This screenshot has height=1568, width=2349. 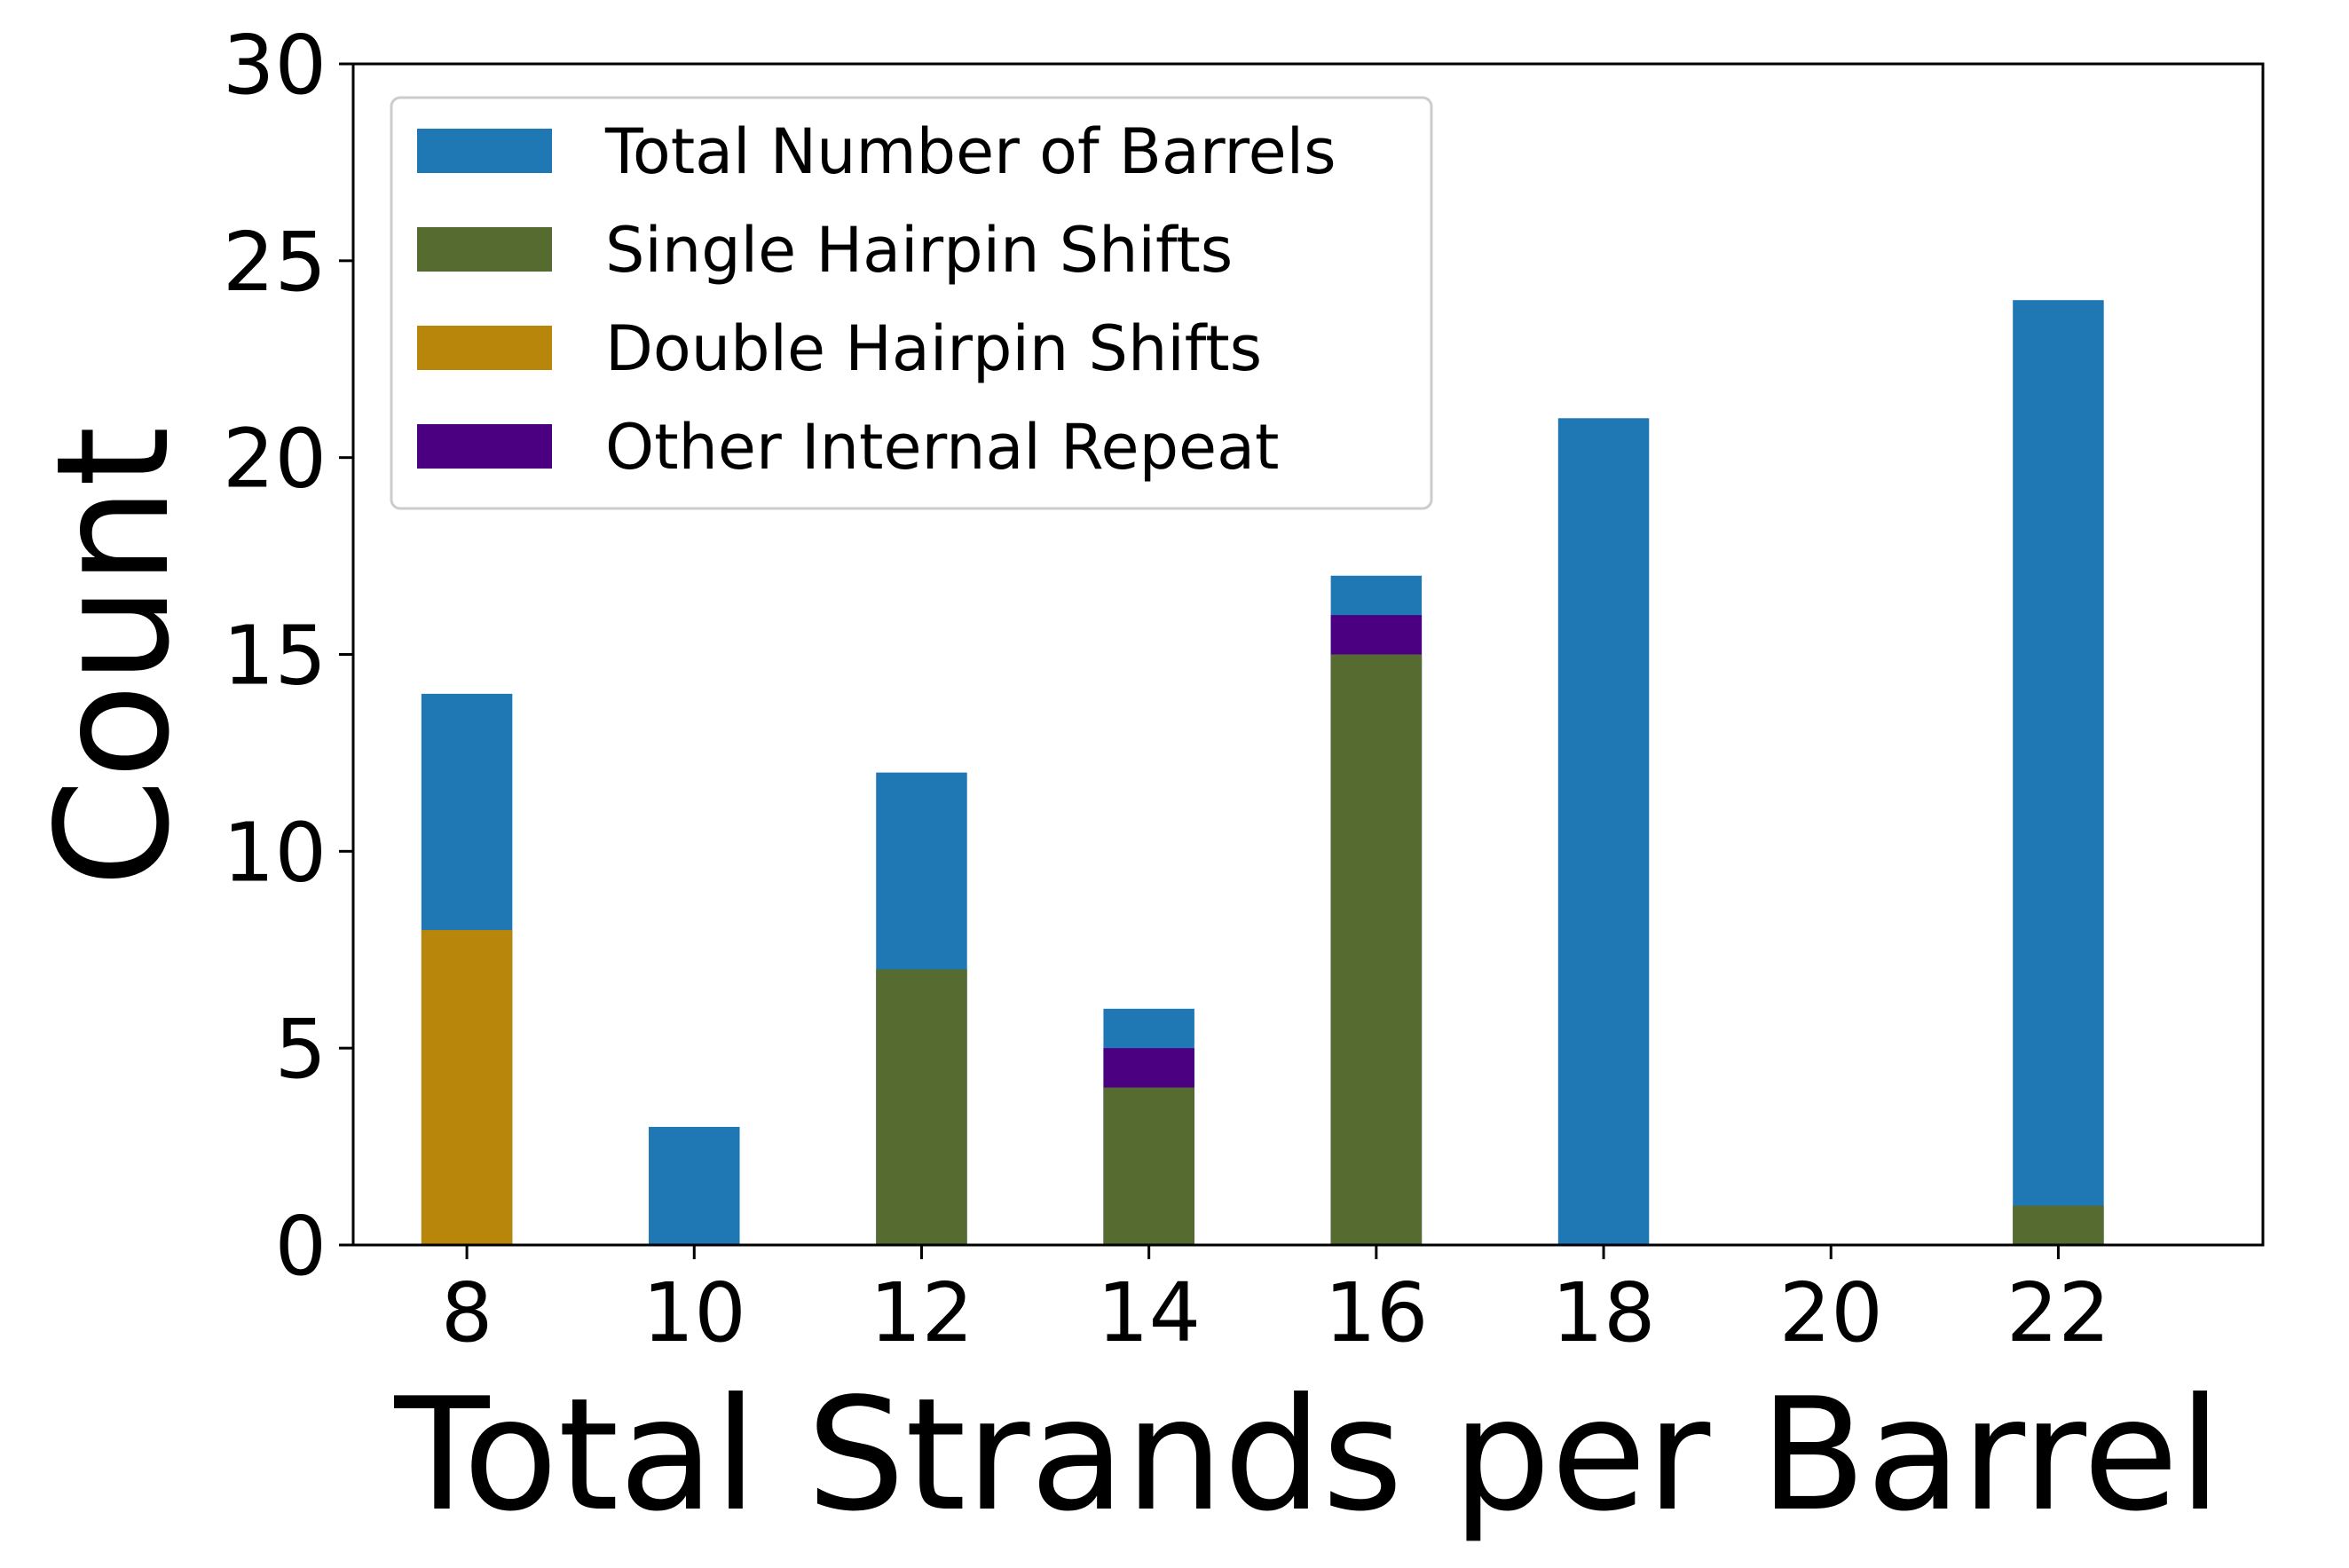 What do you see at coordinates (300, 1049) in the screenshot?
I see `y-tick-label-5: 5` at bounding box center [300, 1049].